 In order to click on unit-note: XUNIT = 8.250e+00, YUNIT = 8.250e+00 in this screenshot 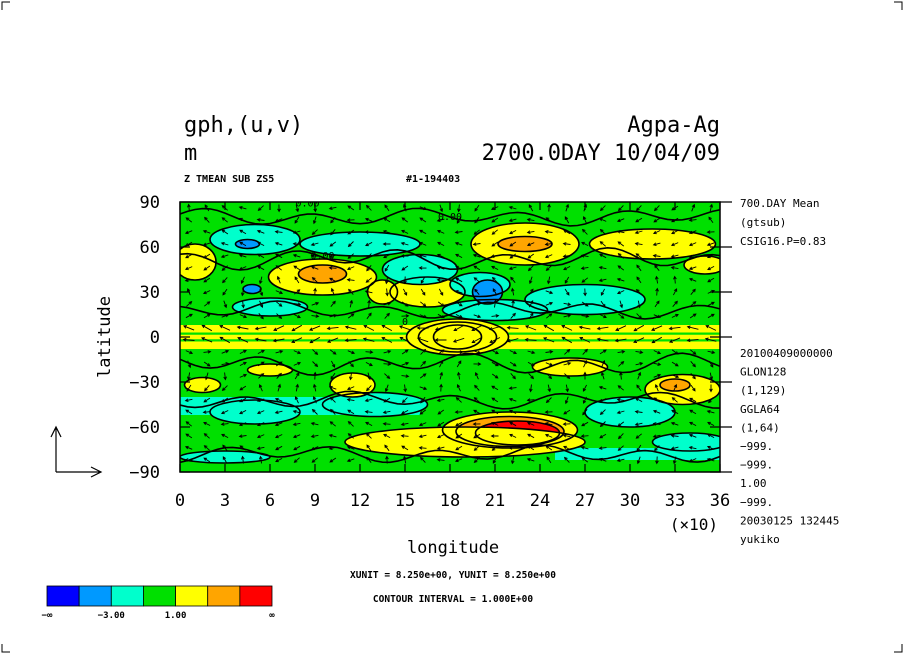, I will do `click(453, 575)`.